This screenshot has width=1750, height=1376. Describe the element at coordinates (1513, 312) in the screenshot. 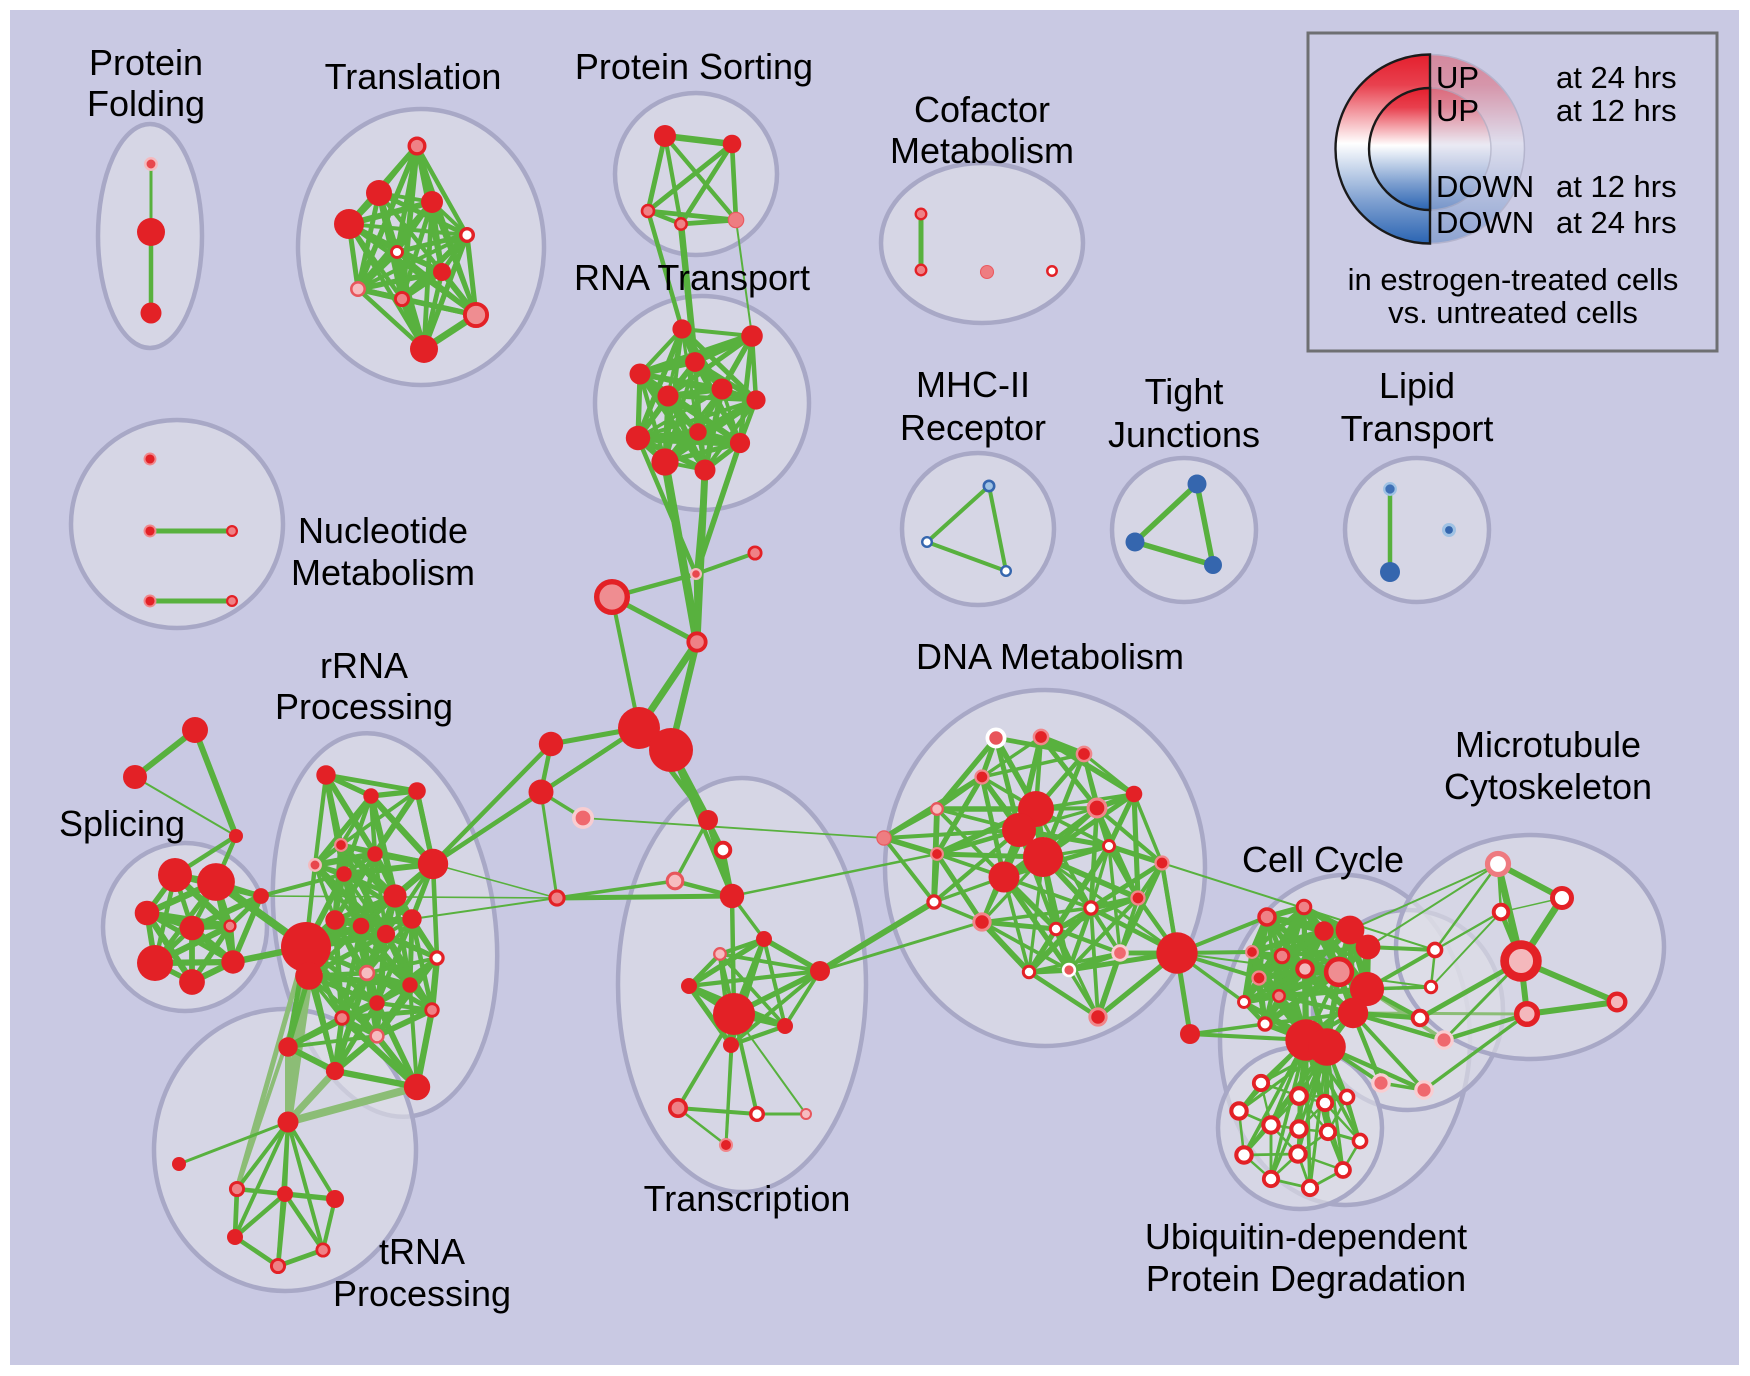

I see `svg-text: vs. untreated cells` at that location.